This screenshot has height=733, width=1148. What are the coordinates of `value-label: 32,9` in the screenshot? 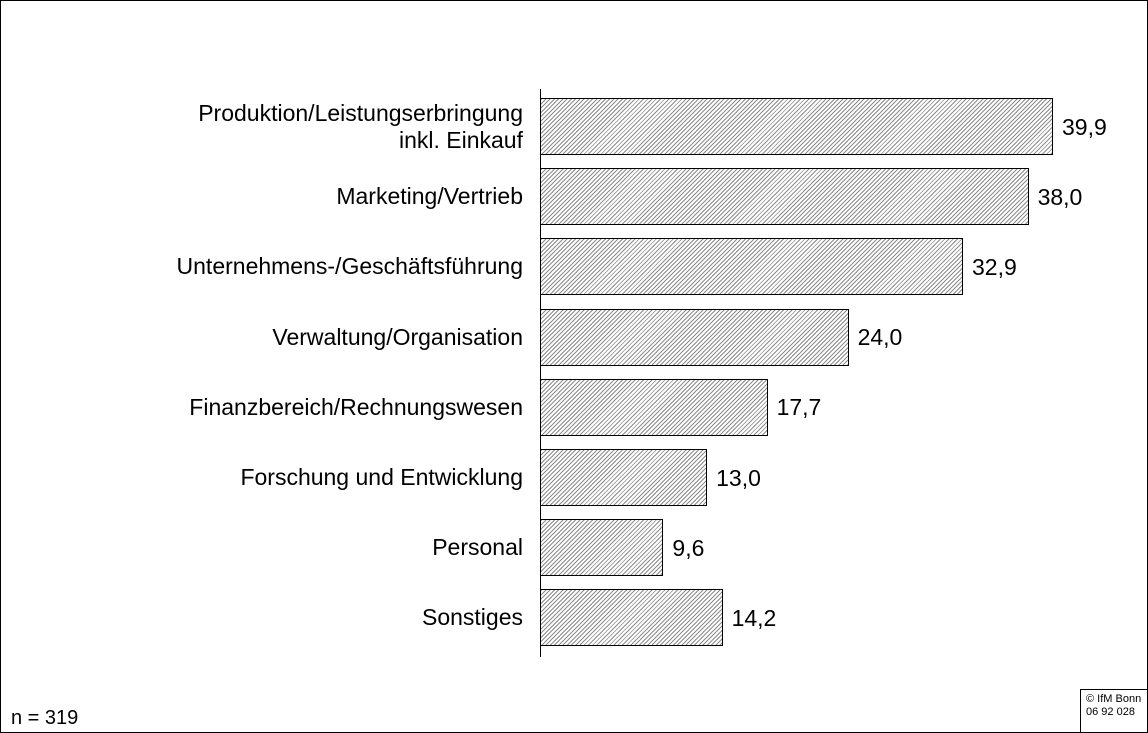 It's located at (994, 266).